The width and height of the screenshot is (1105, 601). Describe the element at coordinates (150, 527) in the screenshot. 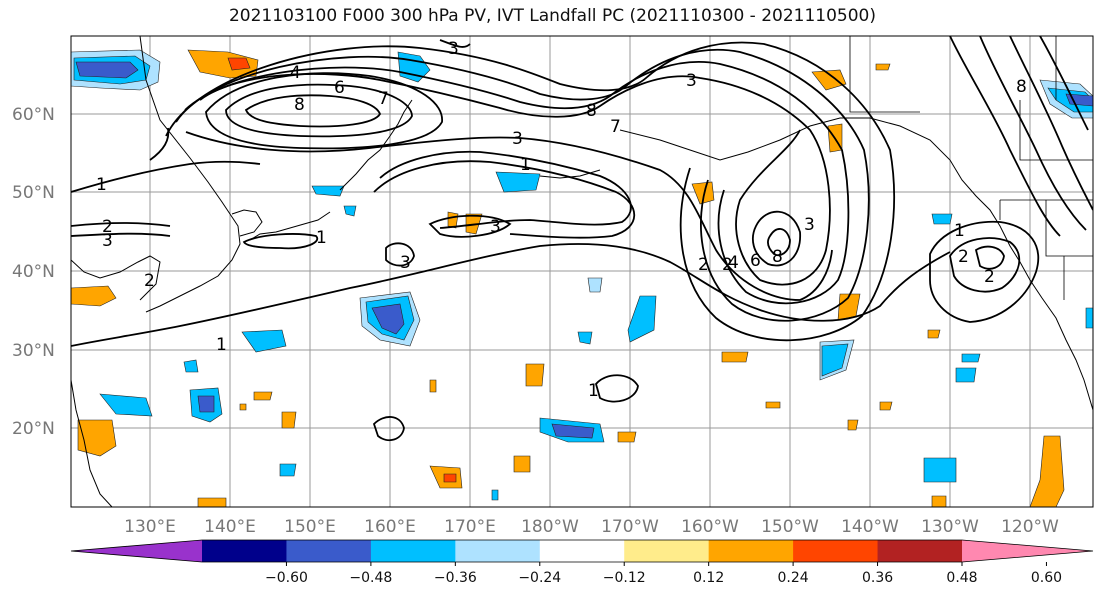

I see `lon-label: 130°E` at that location.